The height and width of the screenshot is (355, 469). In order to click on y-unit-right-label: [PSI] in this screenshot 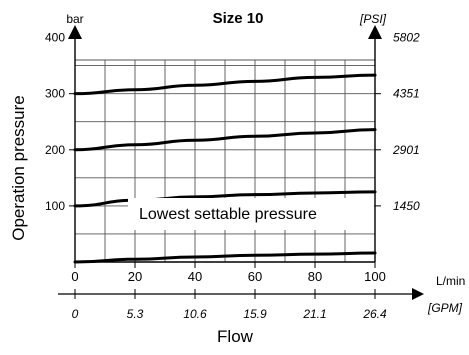, I will do `click(373, 19)`.